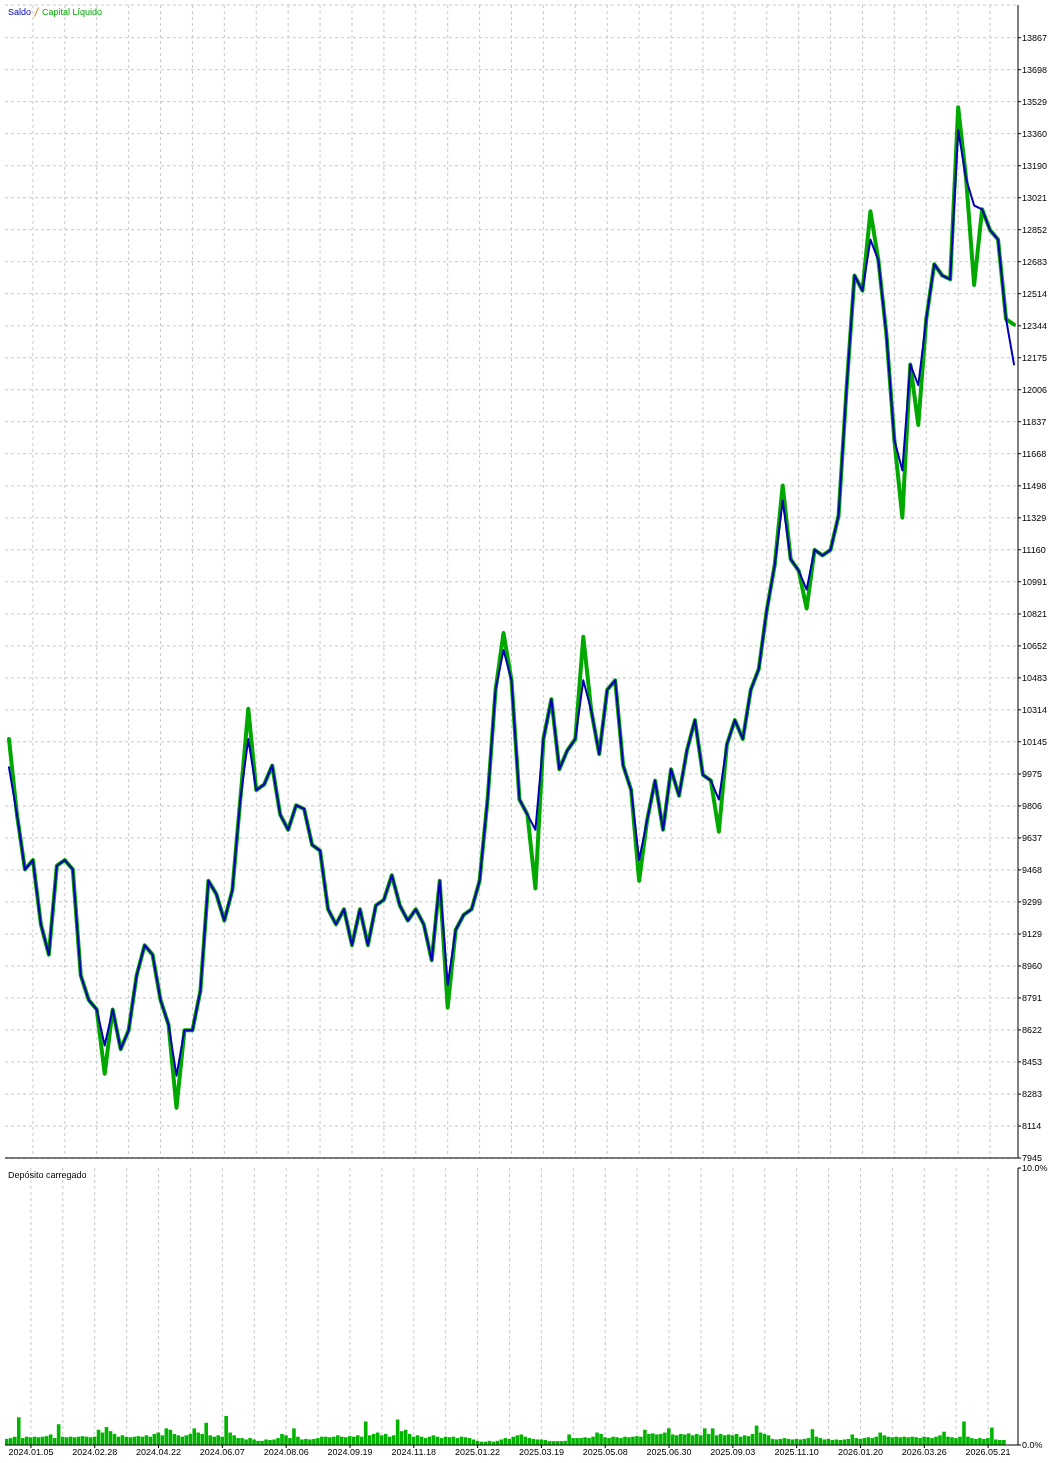 The width and height of the screenshot is (1062, 1463). What do you see at coordinates (413, 1452) in the screenshot?
I see `x-tick-label: 2024.11.18` at bounding box center [413, 1452].